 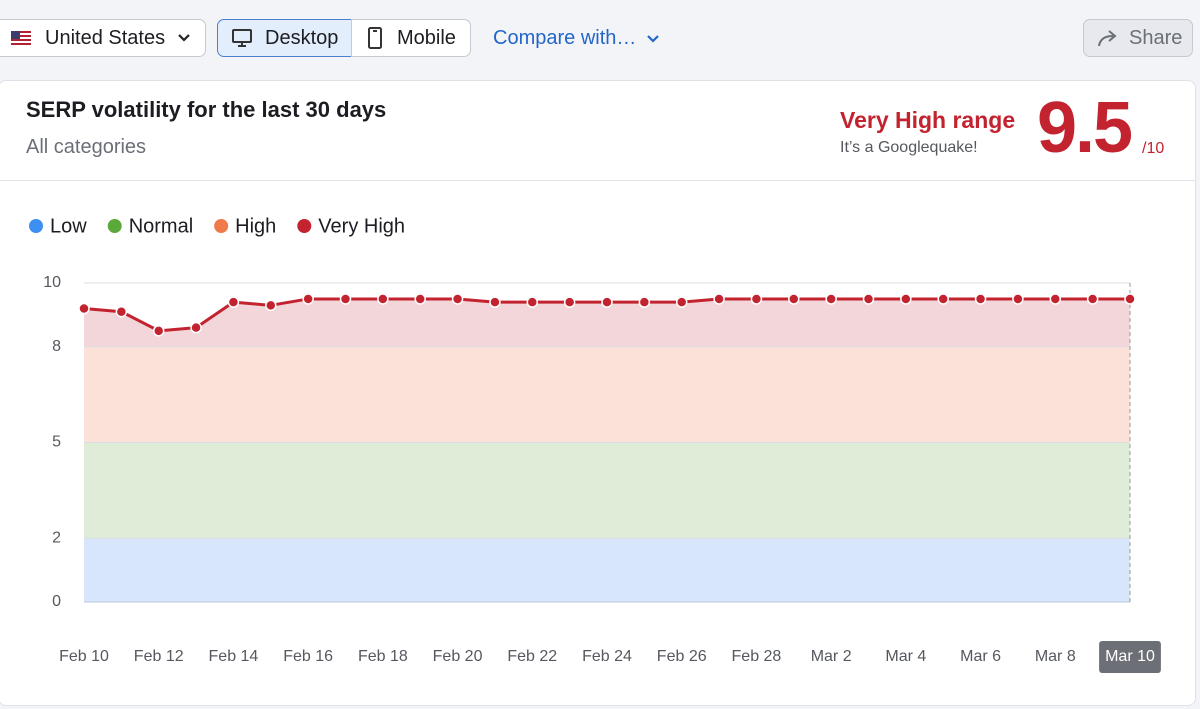 I want to click on range-label: Very High range, so click(x=928, y=120).